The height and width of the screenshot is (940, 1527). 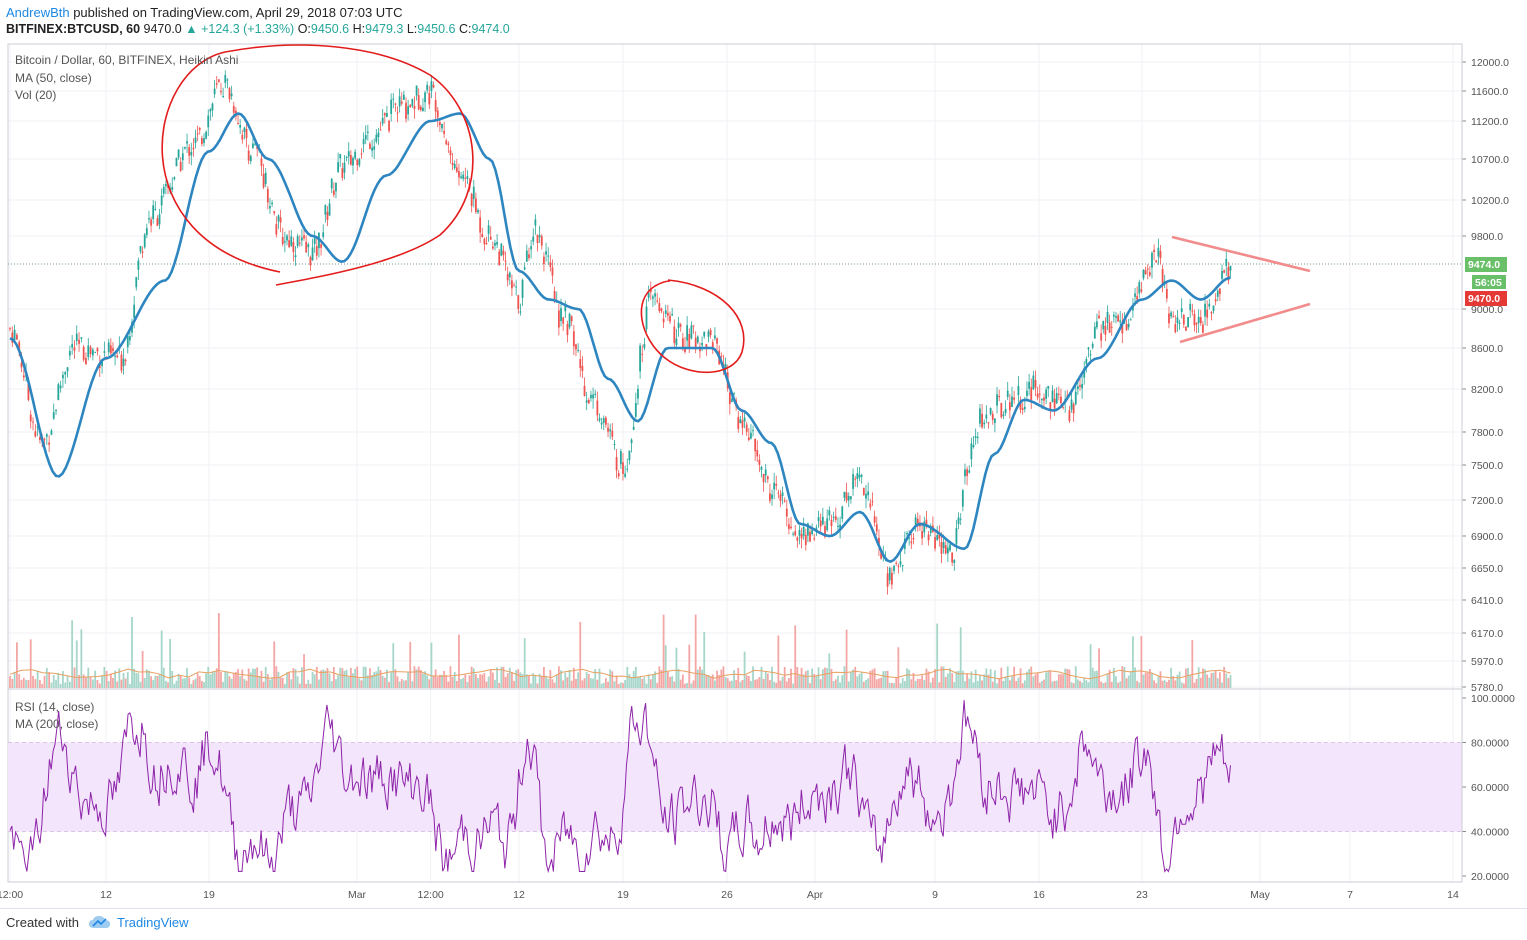 What do you see at coordinates (692, 326) in the screenshot?
I see `small-top-circle` at bounding box center [692, 326].